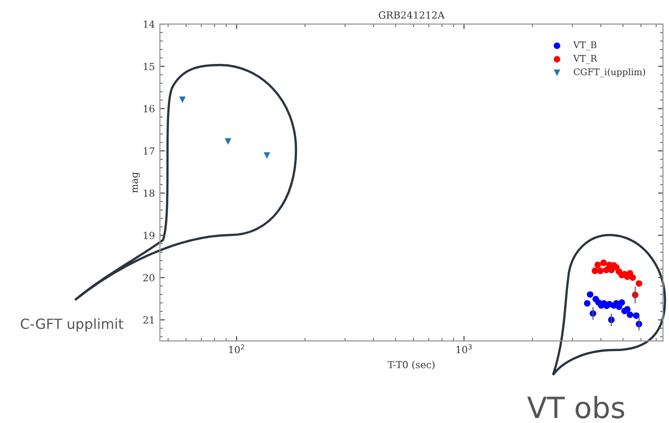  What do you see at coordinates (149, 151) in the screenshot?
I see `y-tick-label: 17` at bounding box center [149, 151].